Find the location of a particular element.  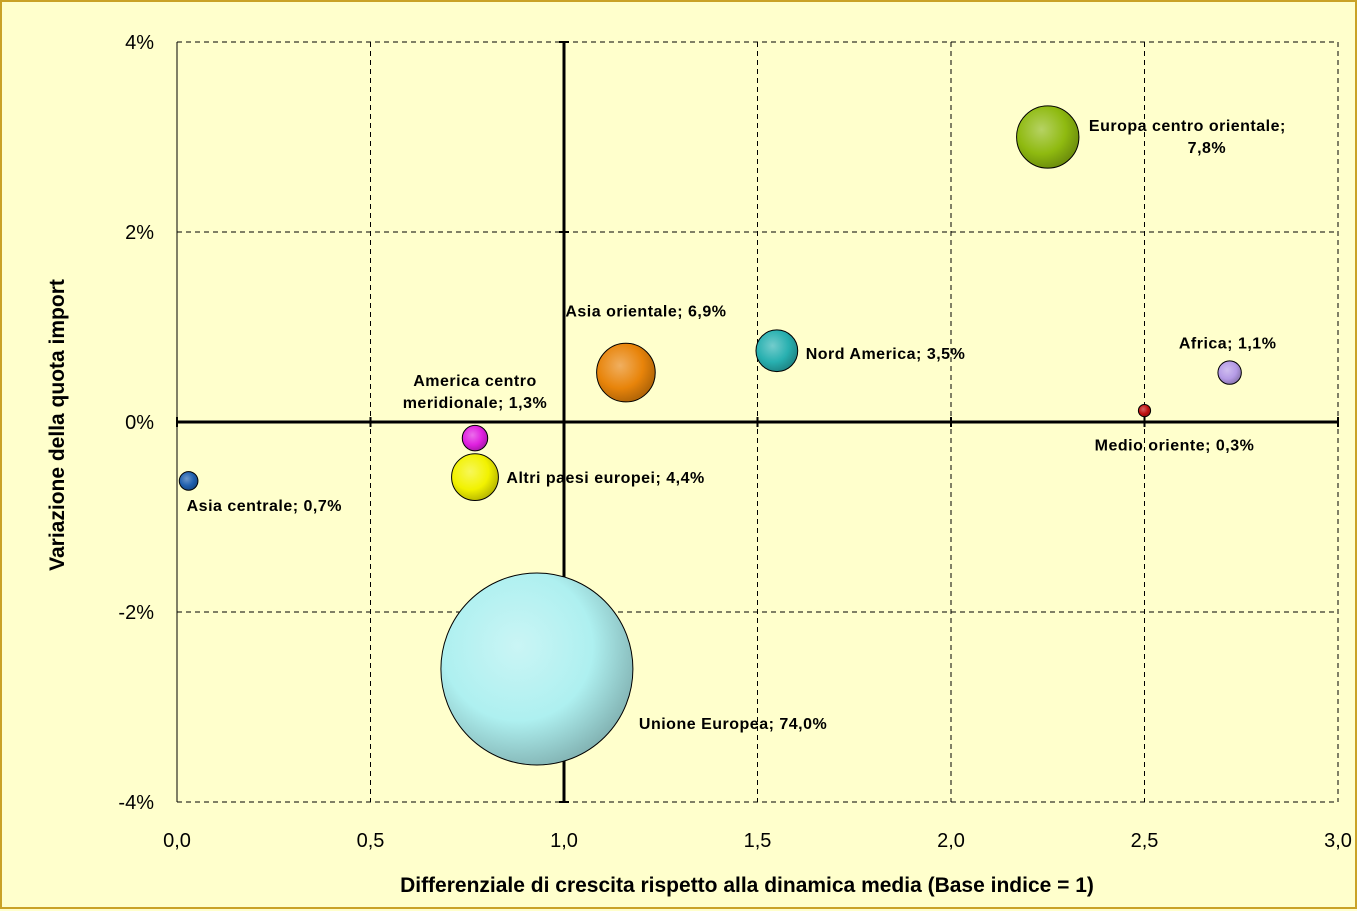

bubble-asia-centrale is located at coordinates (188, 481).